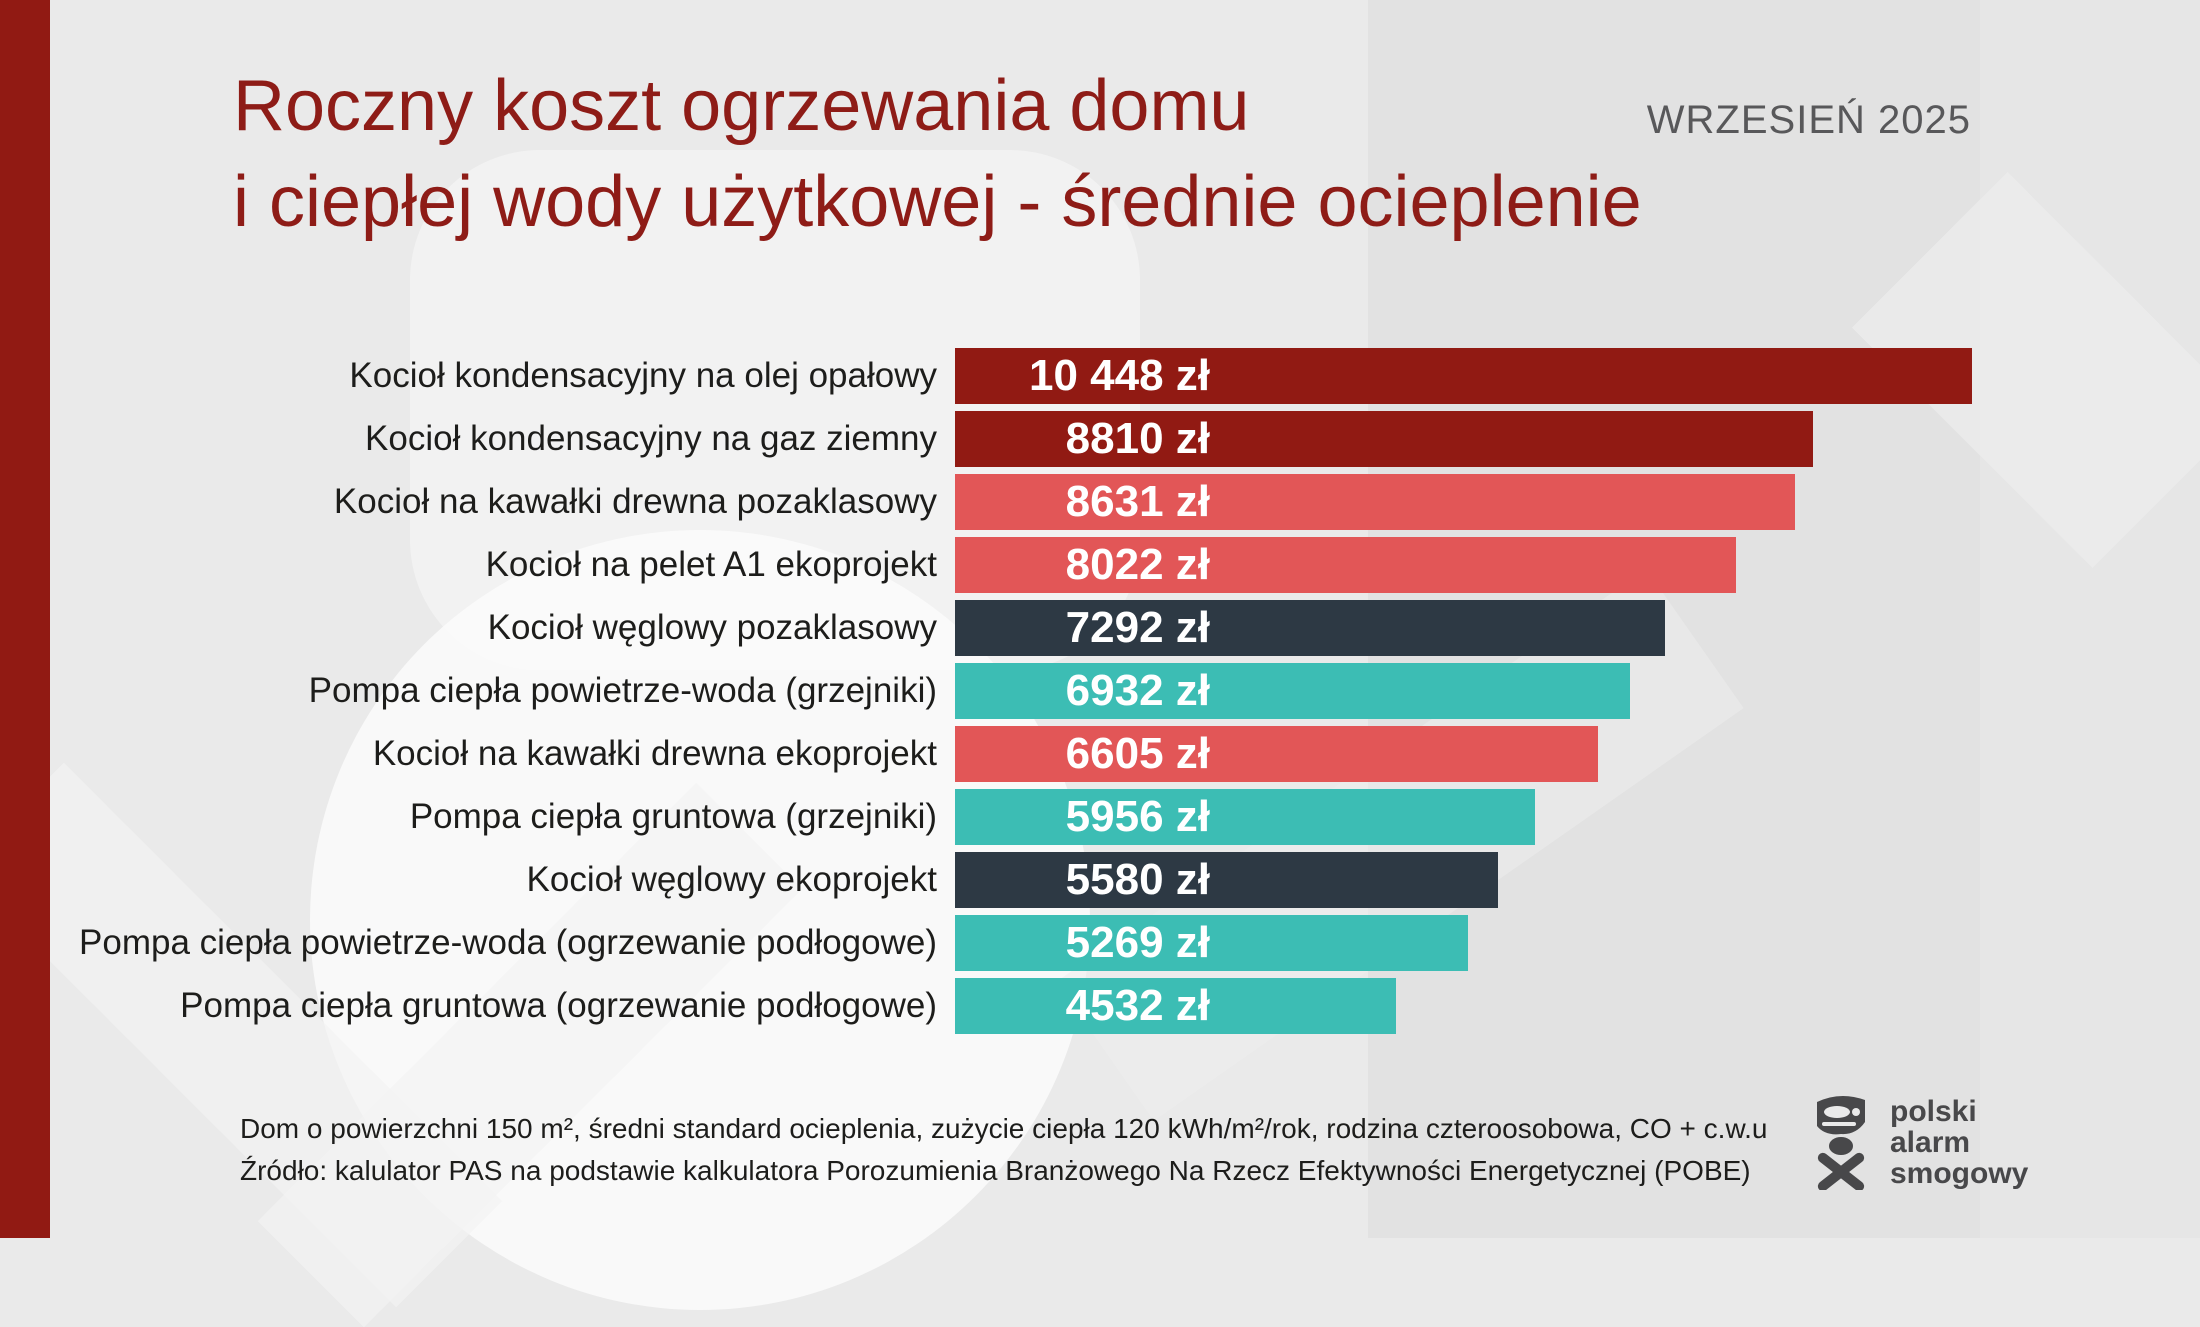 The height and width of the screenshot is (1327, 2200). I want to click on bar-label: Kocioł węglowy ekoprojekt, so click(731, 879).